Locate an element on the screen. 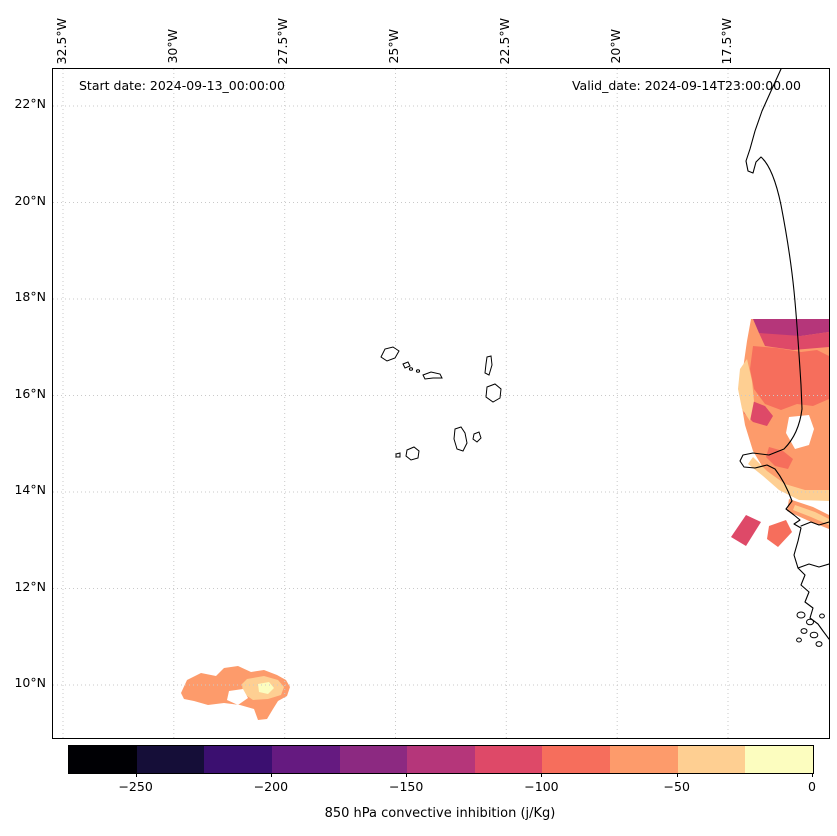  colorbar-tick-label: −50 is located at coordinates (676, 786).